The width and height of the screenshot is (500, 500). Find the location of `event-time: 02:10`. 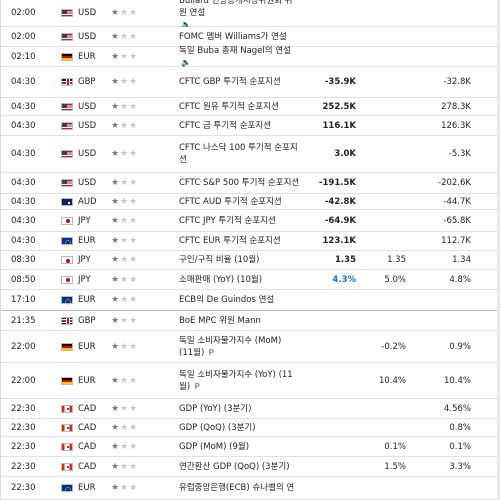

event-time: 02:10 is located at coordinates (23, 56).